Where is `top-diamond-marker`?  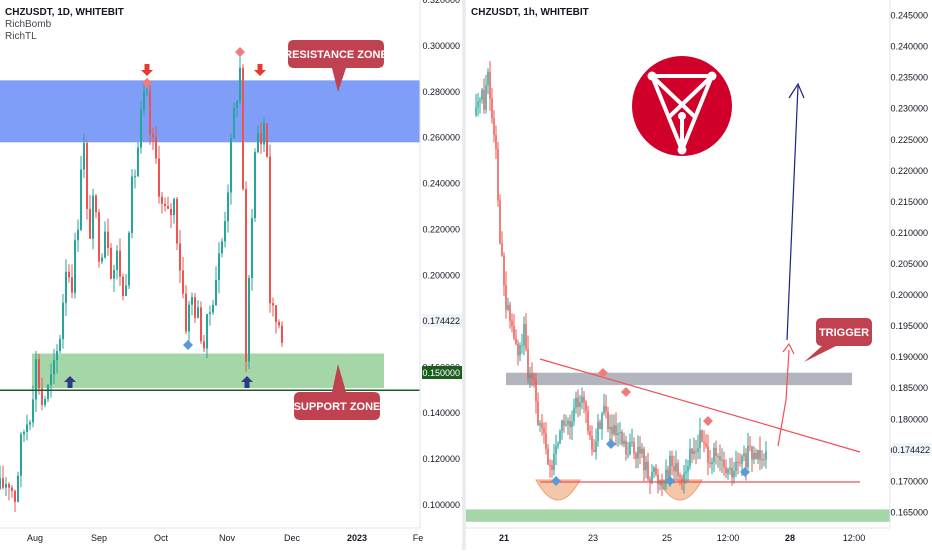
top-diamond-marker is located at coordinates (147, 83).